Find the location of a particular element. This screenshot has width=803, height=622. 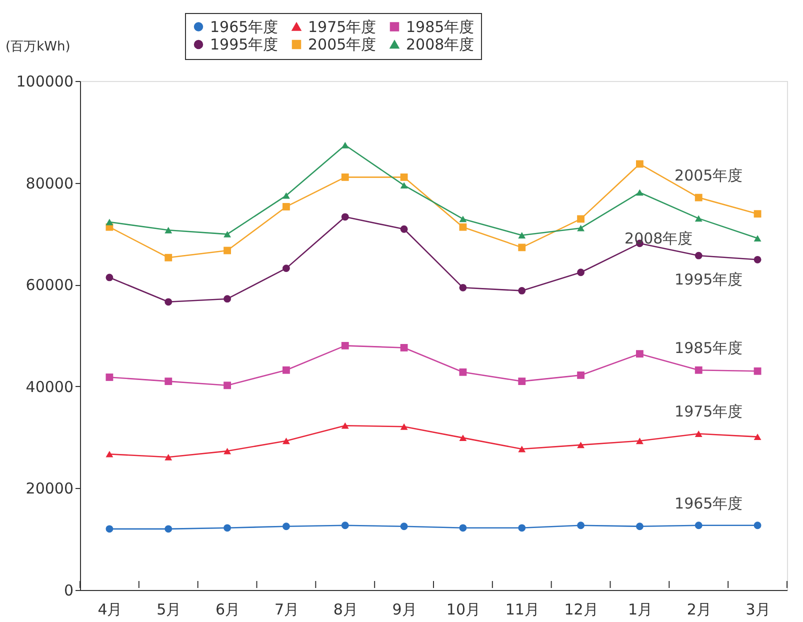

legend-label: 1965年度 is located at coordinates (244, 27).